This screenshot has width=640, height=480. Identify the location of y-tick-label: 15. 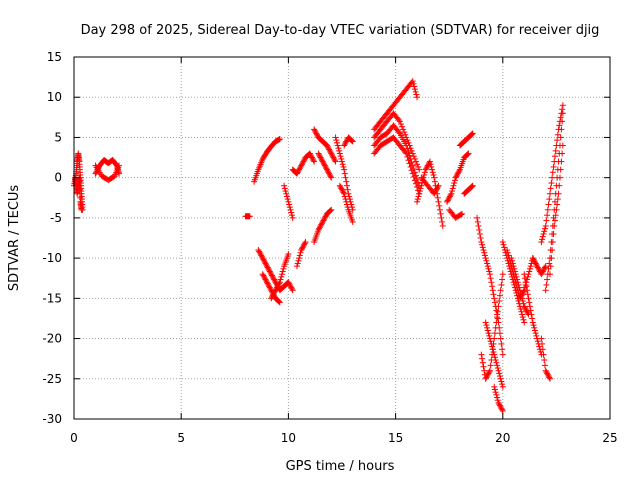
(54, 57).